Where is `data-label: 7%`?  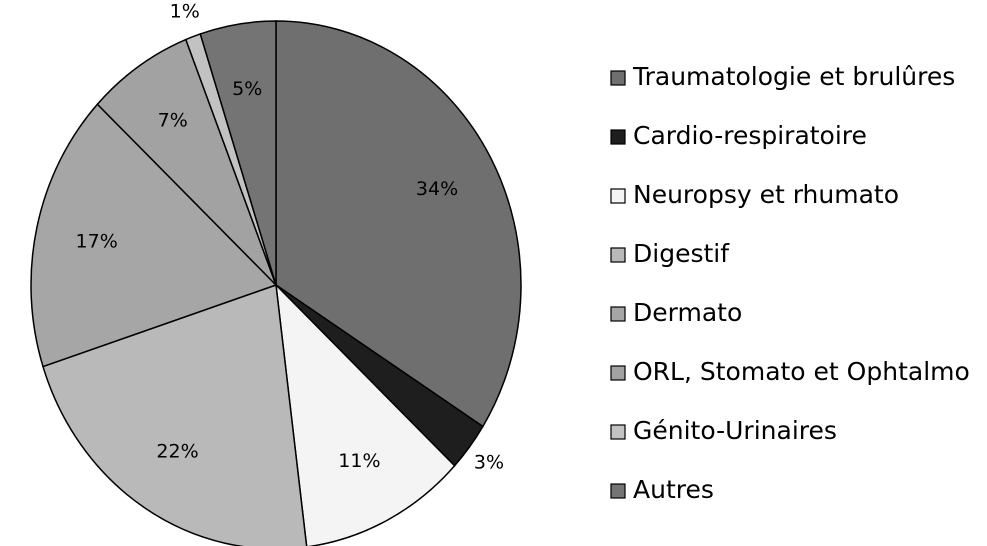
data-label: 7% is located at coordinates (173, 121).